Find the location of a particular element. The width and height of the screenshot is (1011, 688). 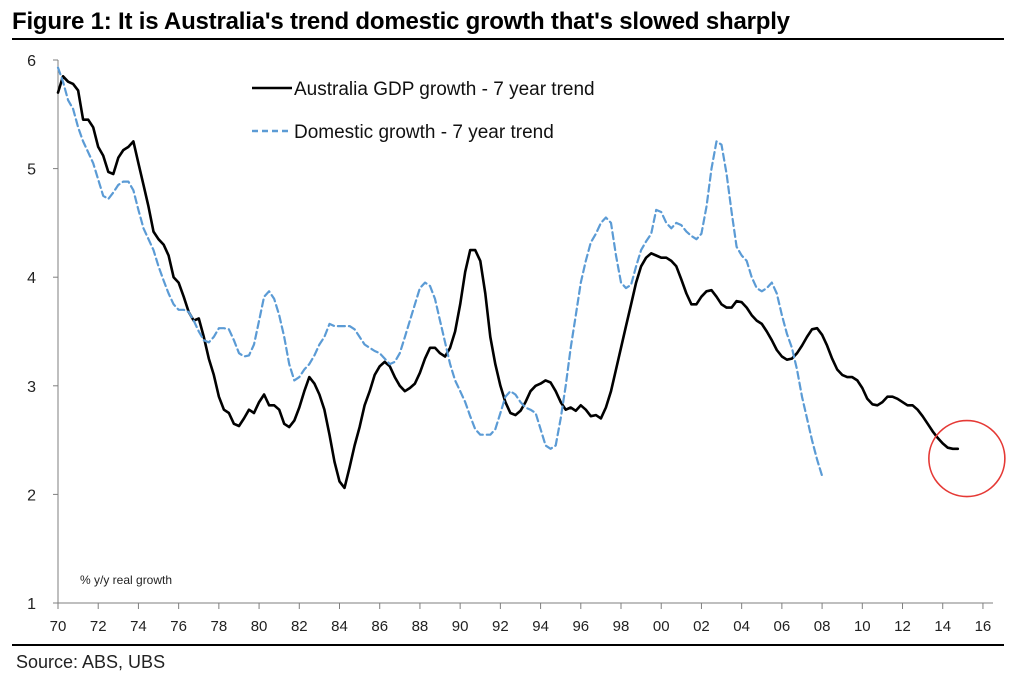

x-tick-label: 10 is located at coordinates (862, 626).